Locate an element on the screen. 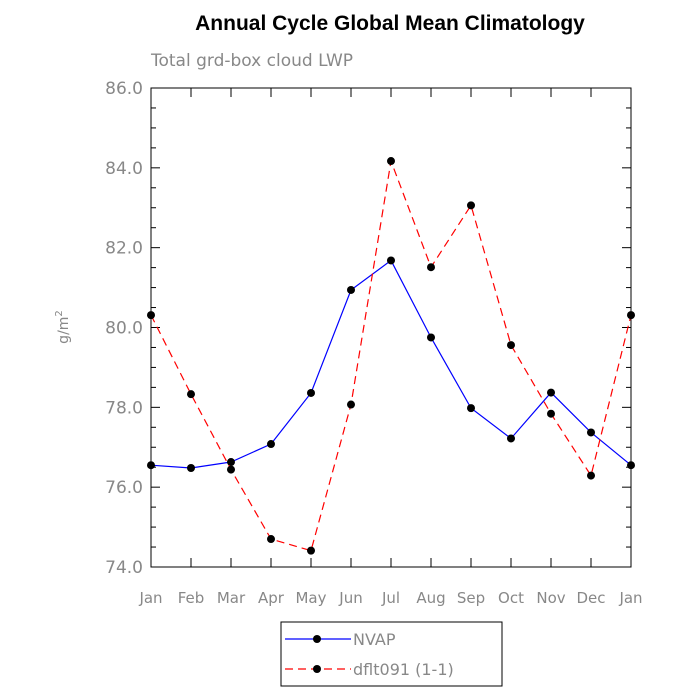 The height and width of the screenshot is (700, 700). x-tick-label: Mar is located at coordinates (231, 598).